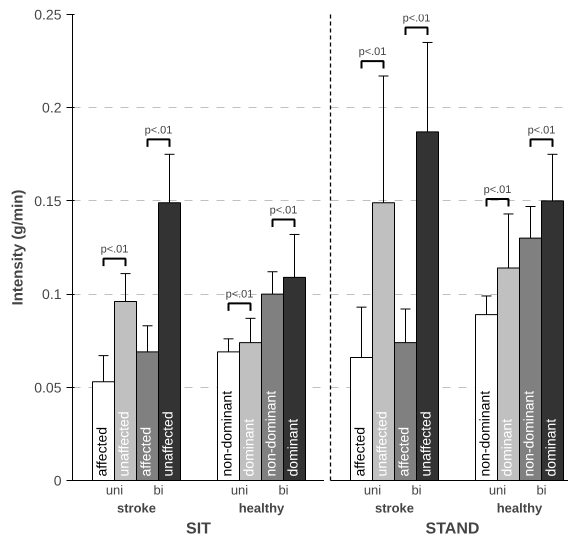 Image resolution: width=568 pixels, height=539 pixels. What do you see at coordinates (17, 248) in the screenshot?
I see `y-axis-title: Intensity (g/min)` at bounding box center [17, 248].